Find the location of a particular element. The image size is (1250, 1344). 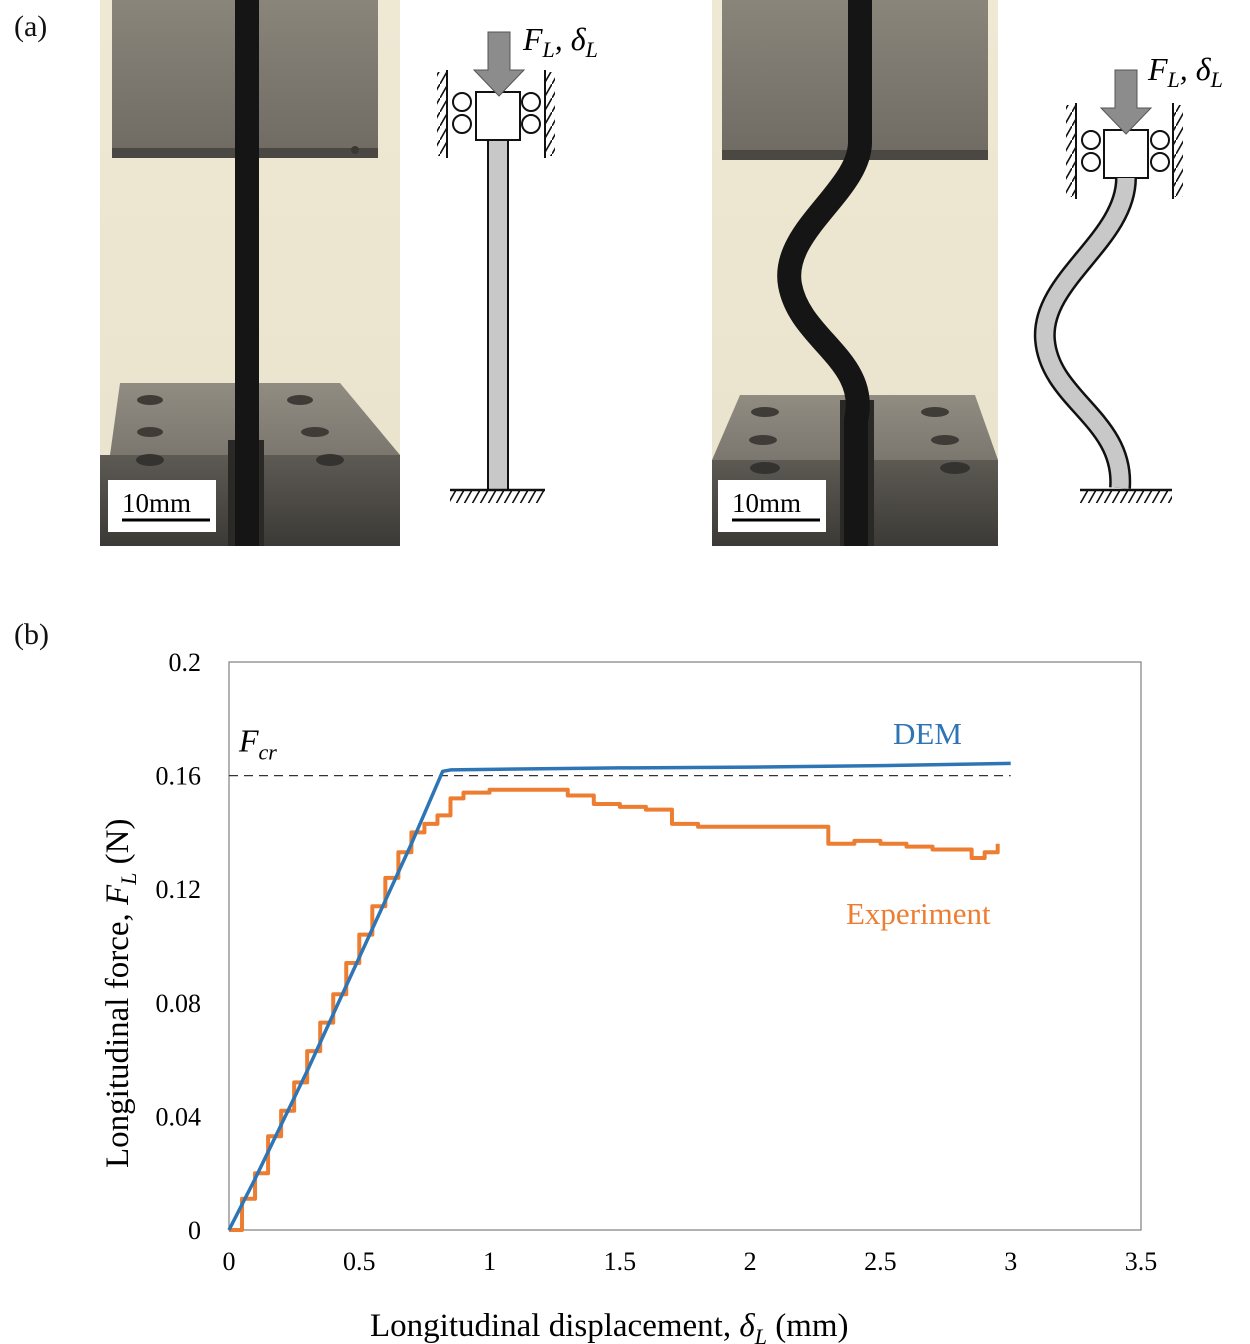

specimen-buckled is located at coordinates (824, 273).